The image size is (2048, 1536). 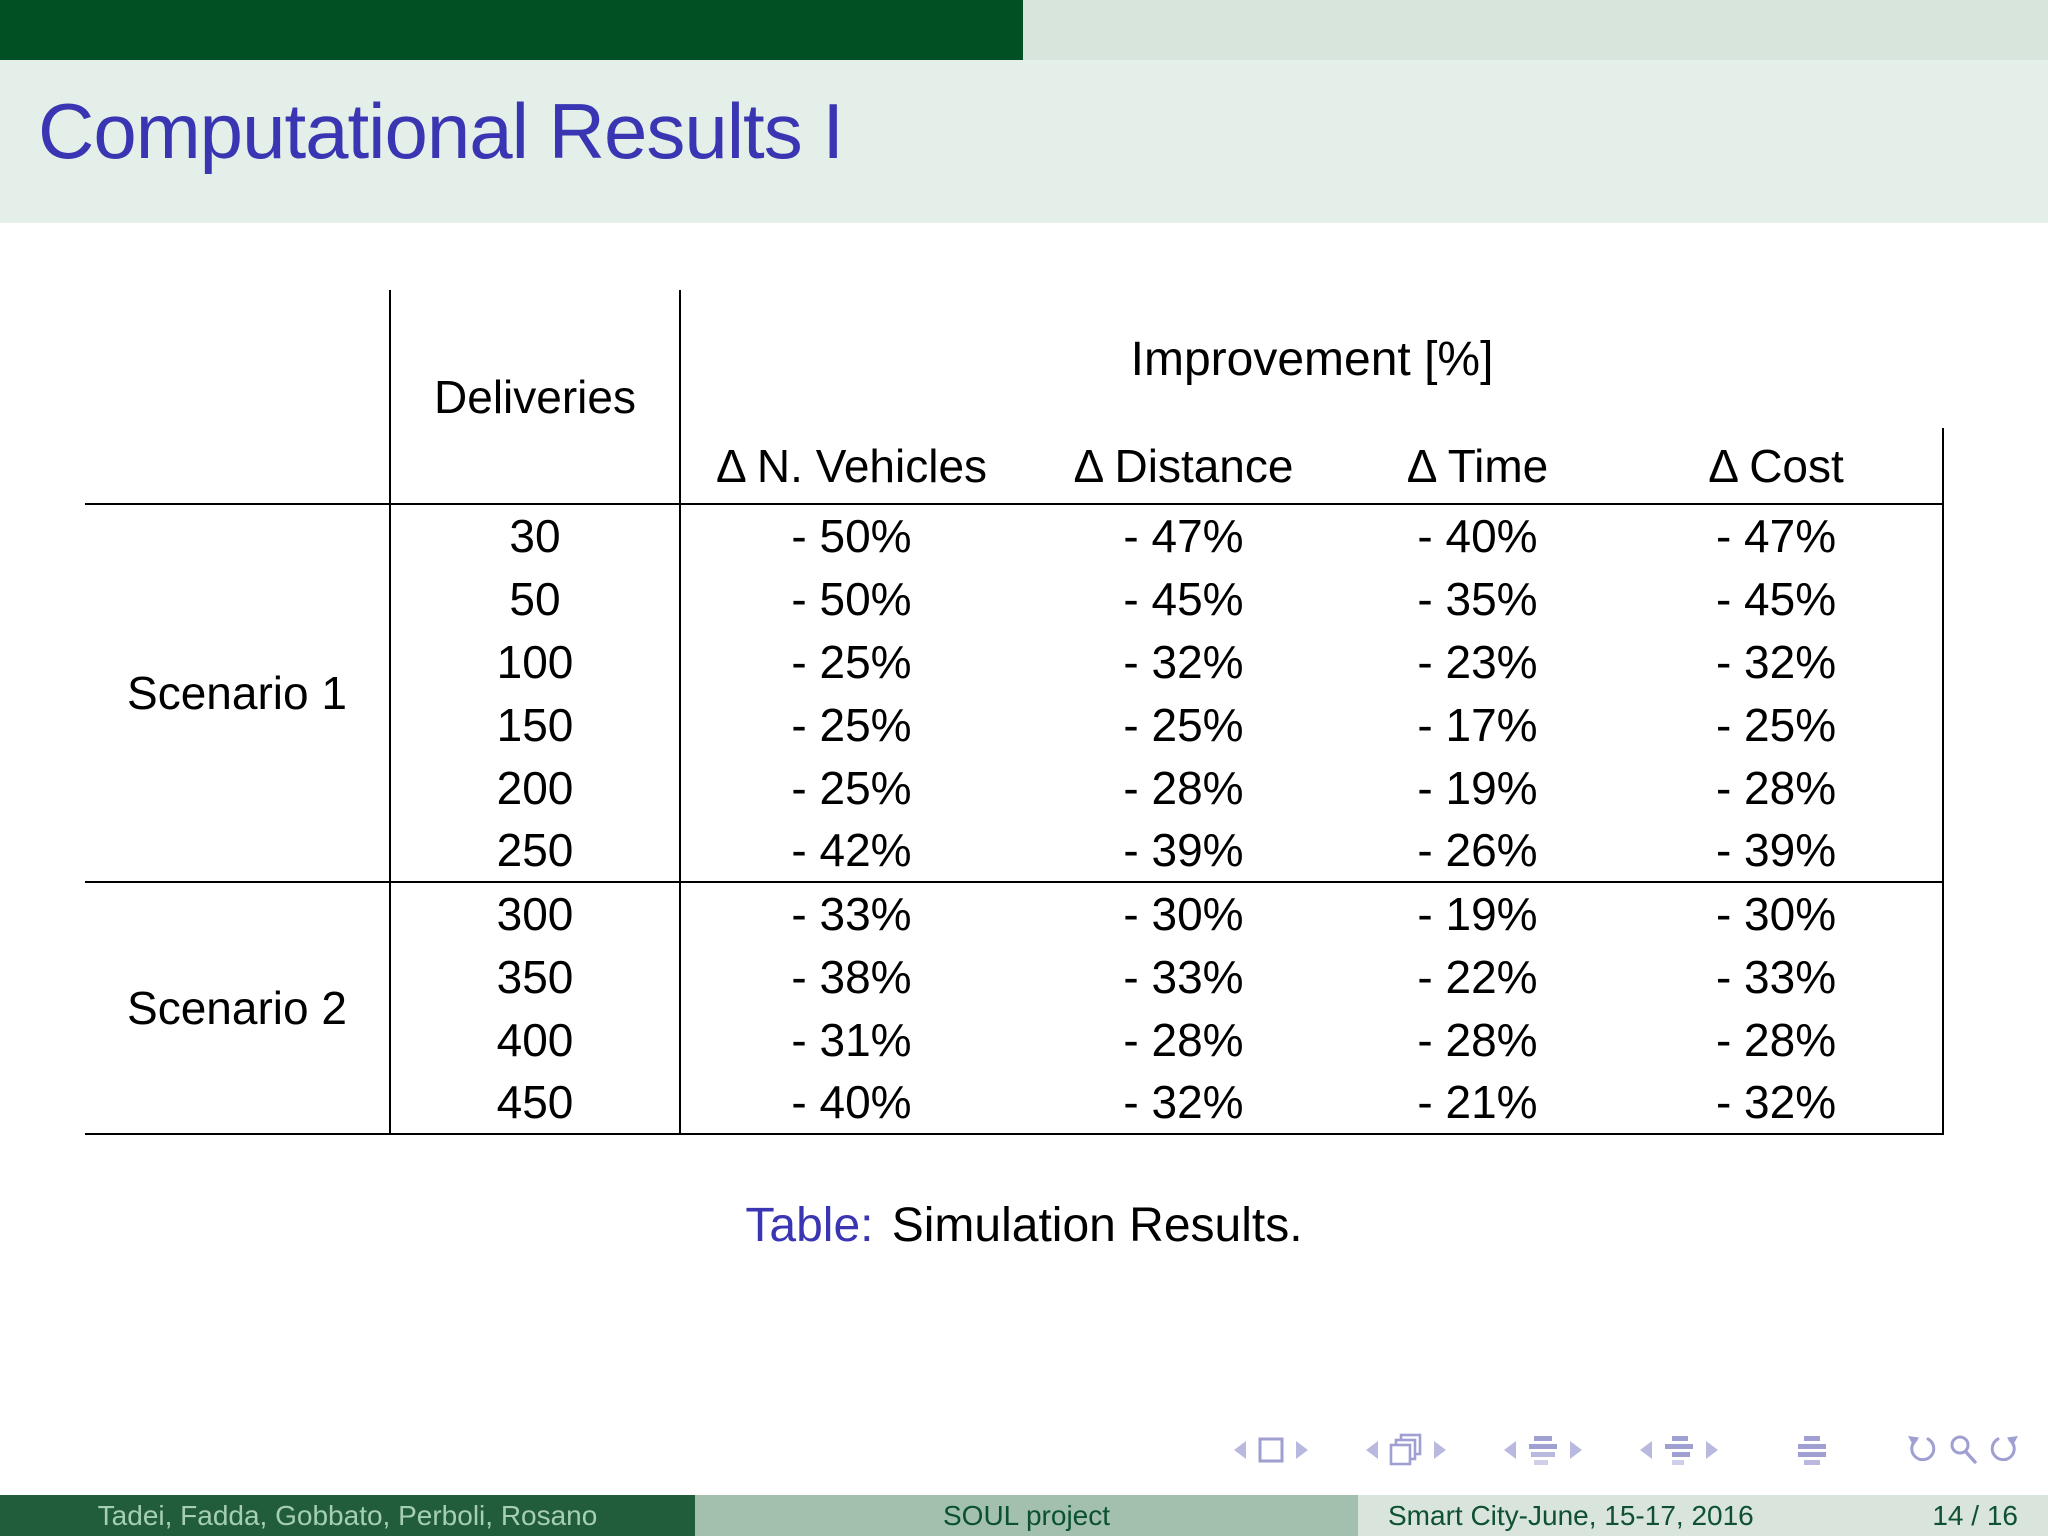 I want to click on subsection-next-icon, so click(x=1712, y=1450).